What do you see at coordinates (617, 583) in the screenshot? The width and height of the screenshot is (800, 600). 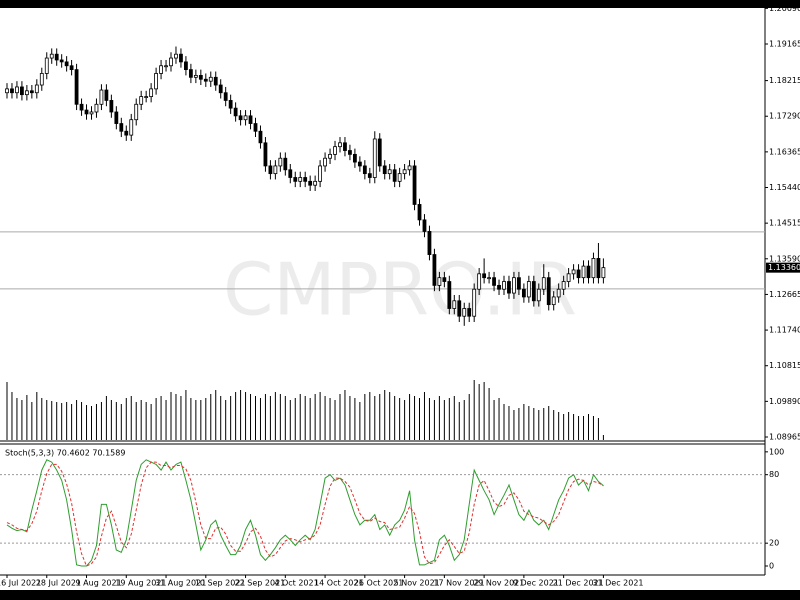 I see `x-tick-label: 31 Dec 2021` at bounding box center [617, 583].